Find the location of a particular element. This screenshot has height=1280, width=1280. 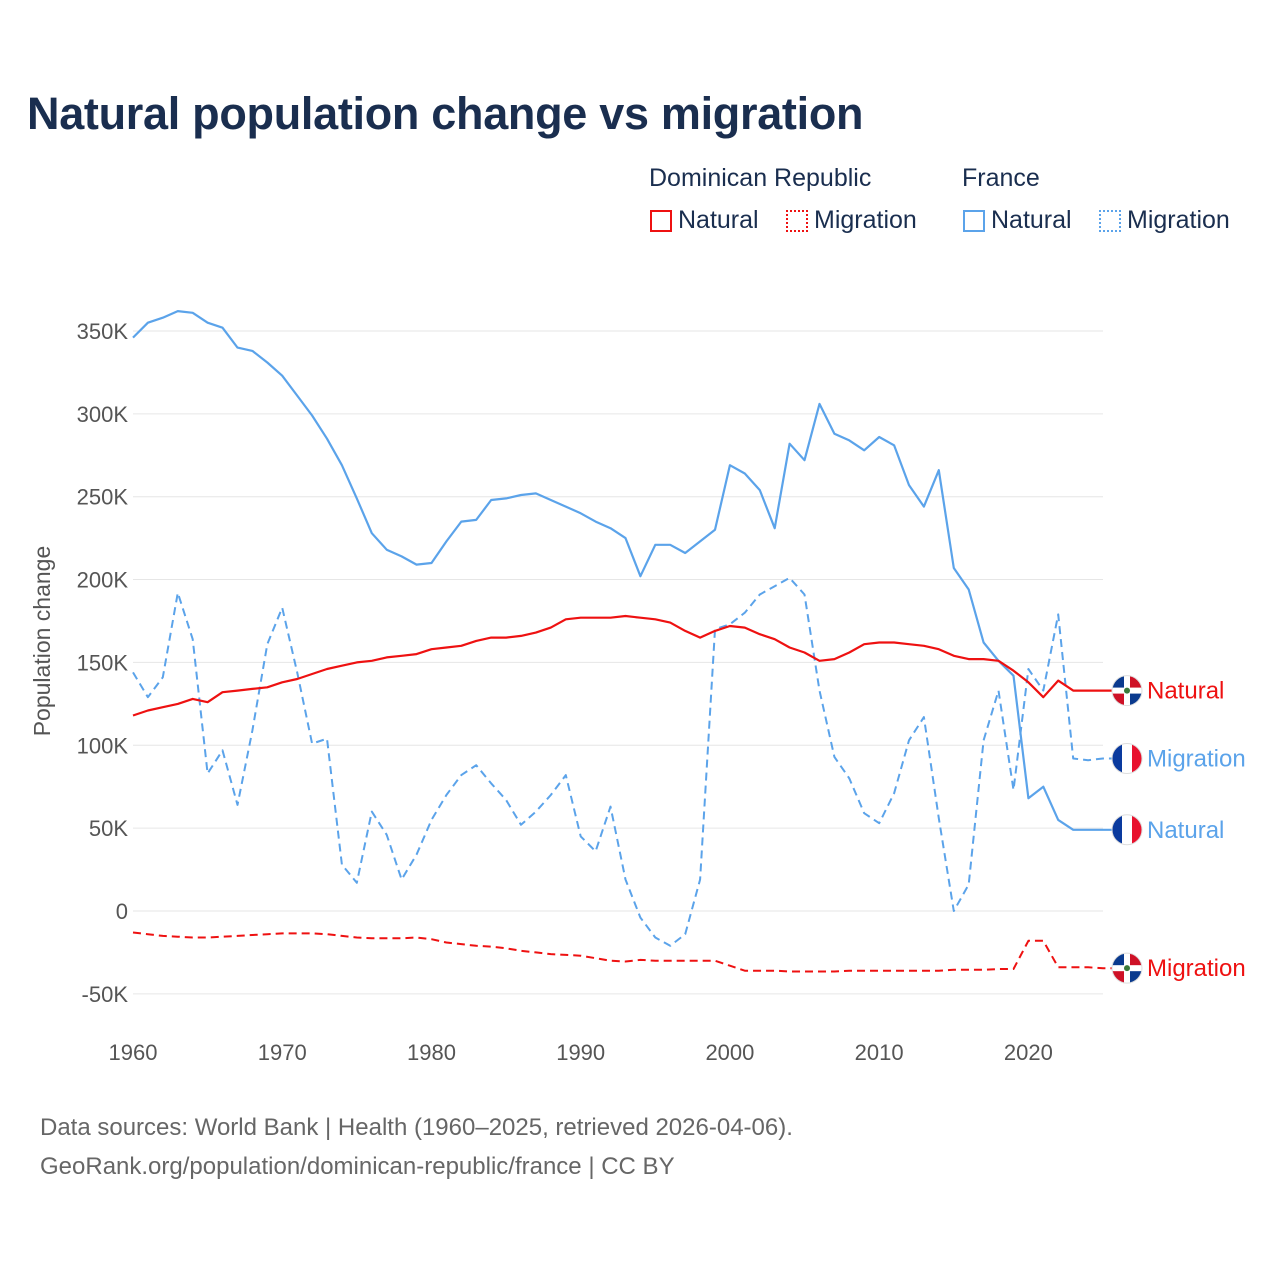

x-tick-label: 2010 is located at coordinates (879, 1052).